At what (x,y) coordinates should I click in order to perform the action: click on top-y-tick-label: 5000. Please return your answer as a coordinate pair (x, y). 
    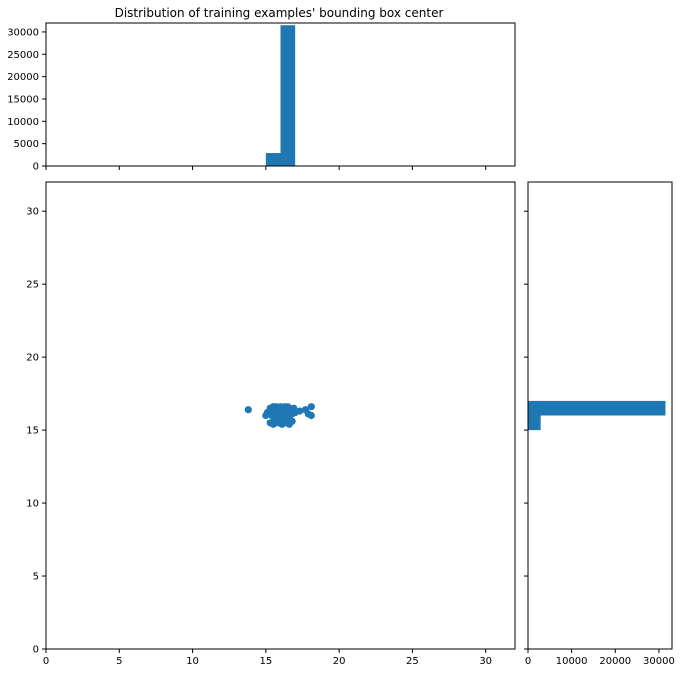
    Looking at the image, I should click on (26, 144).